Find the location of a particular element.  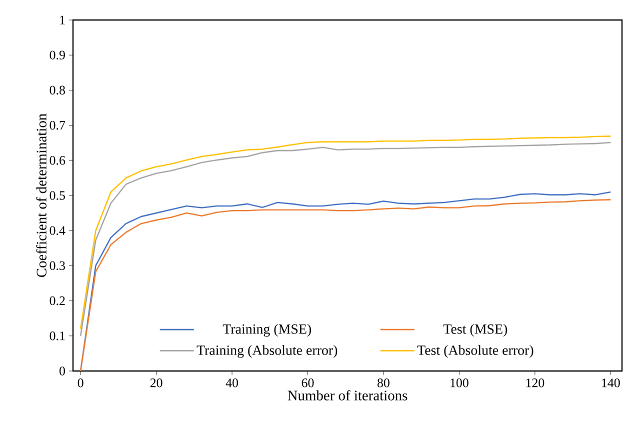

y-axis-title: Coefficient of determination is located at coordinates (41, 196).